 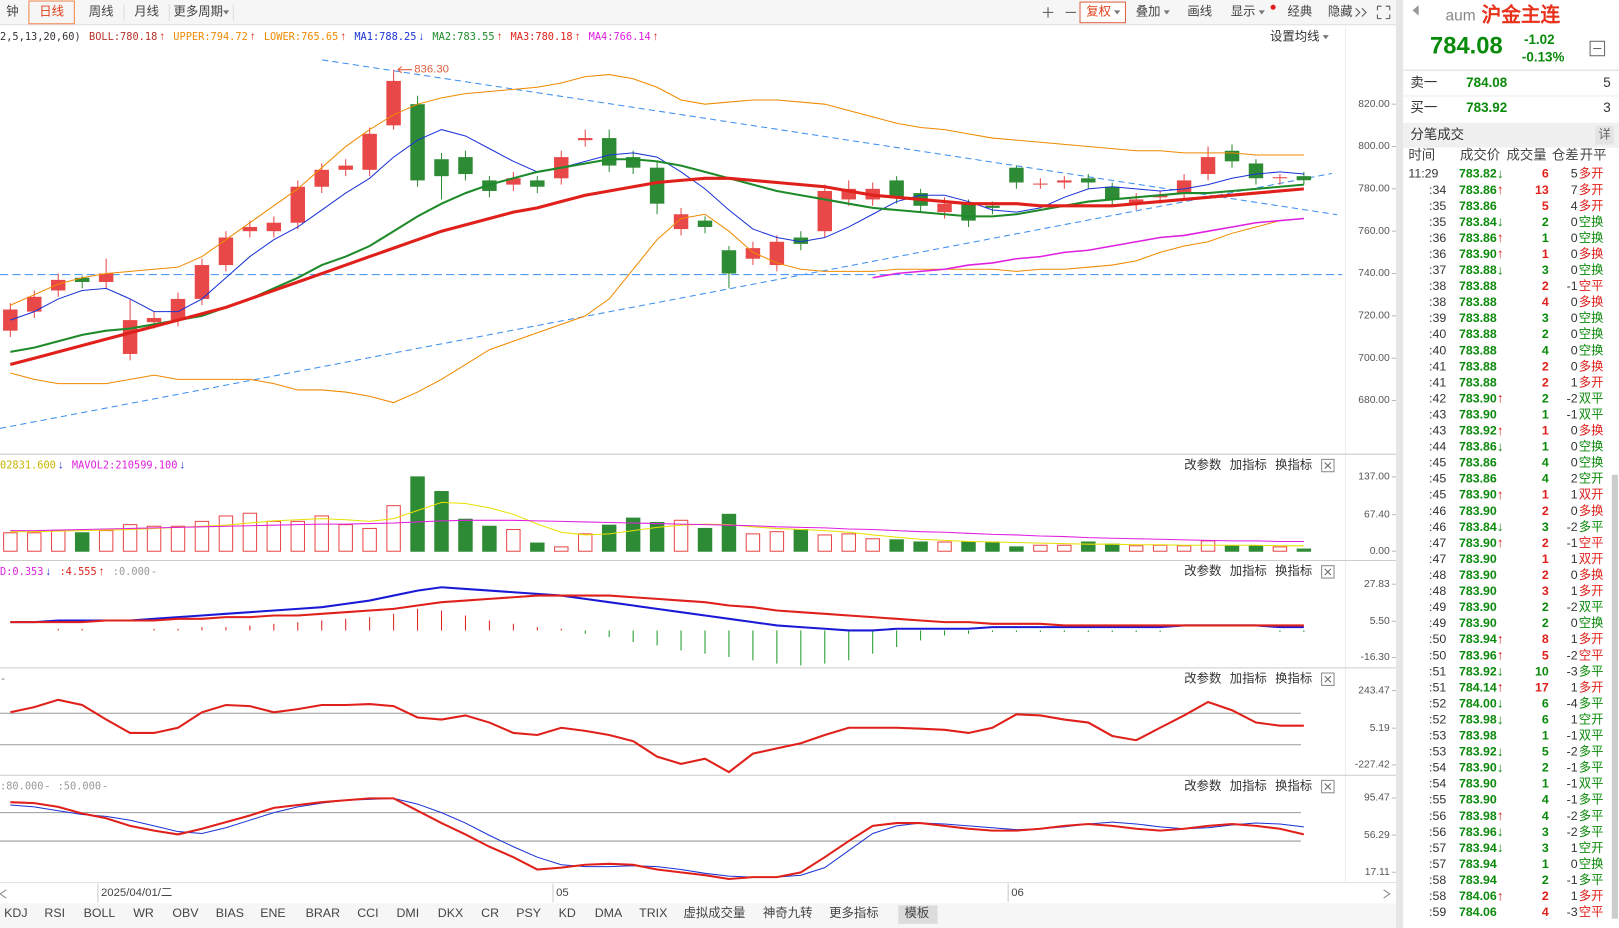 I want to click on tool-button: 画线, so click(x=1199, y=12).